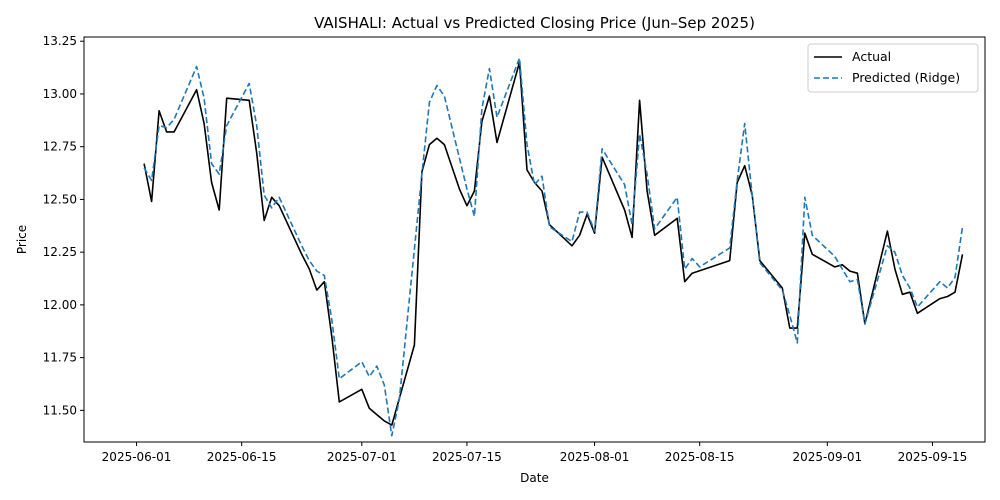 This screenshot has height=500, width=1000. What do you see at coordinates (467, 457) in the screenshot?
I see `x-tick-label: 2025-07-15` at bounding box center [467, 457].